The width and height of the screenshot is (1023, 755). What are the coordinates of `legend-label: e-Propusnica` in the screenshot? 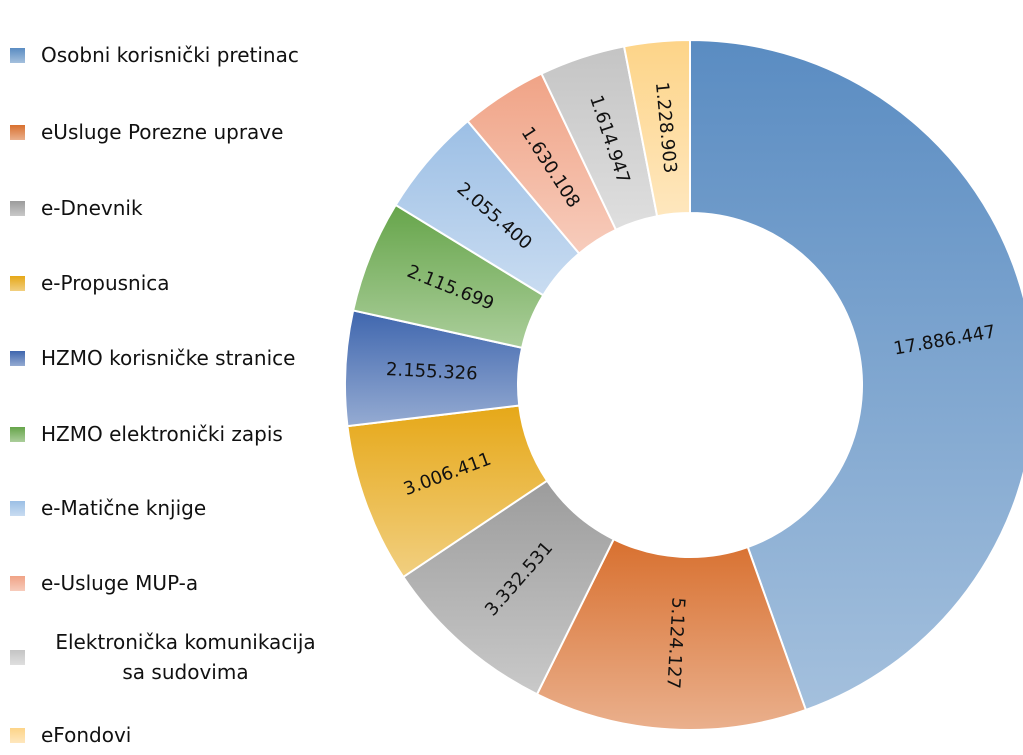 It's located at (105, 283).